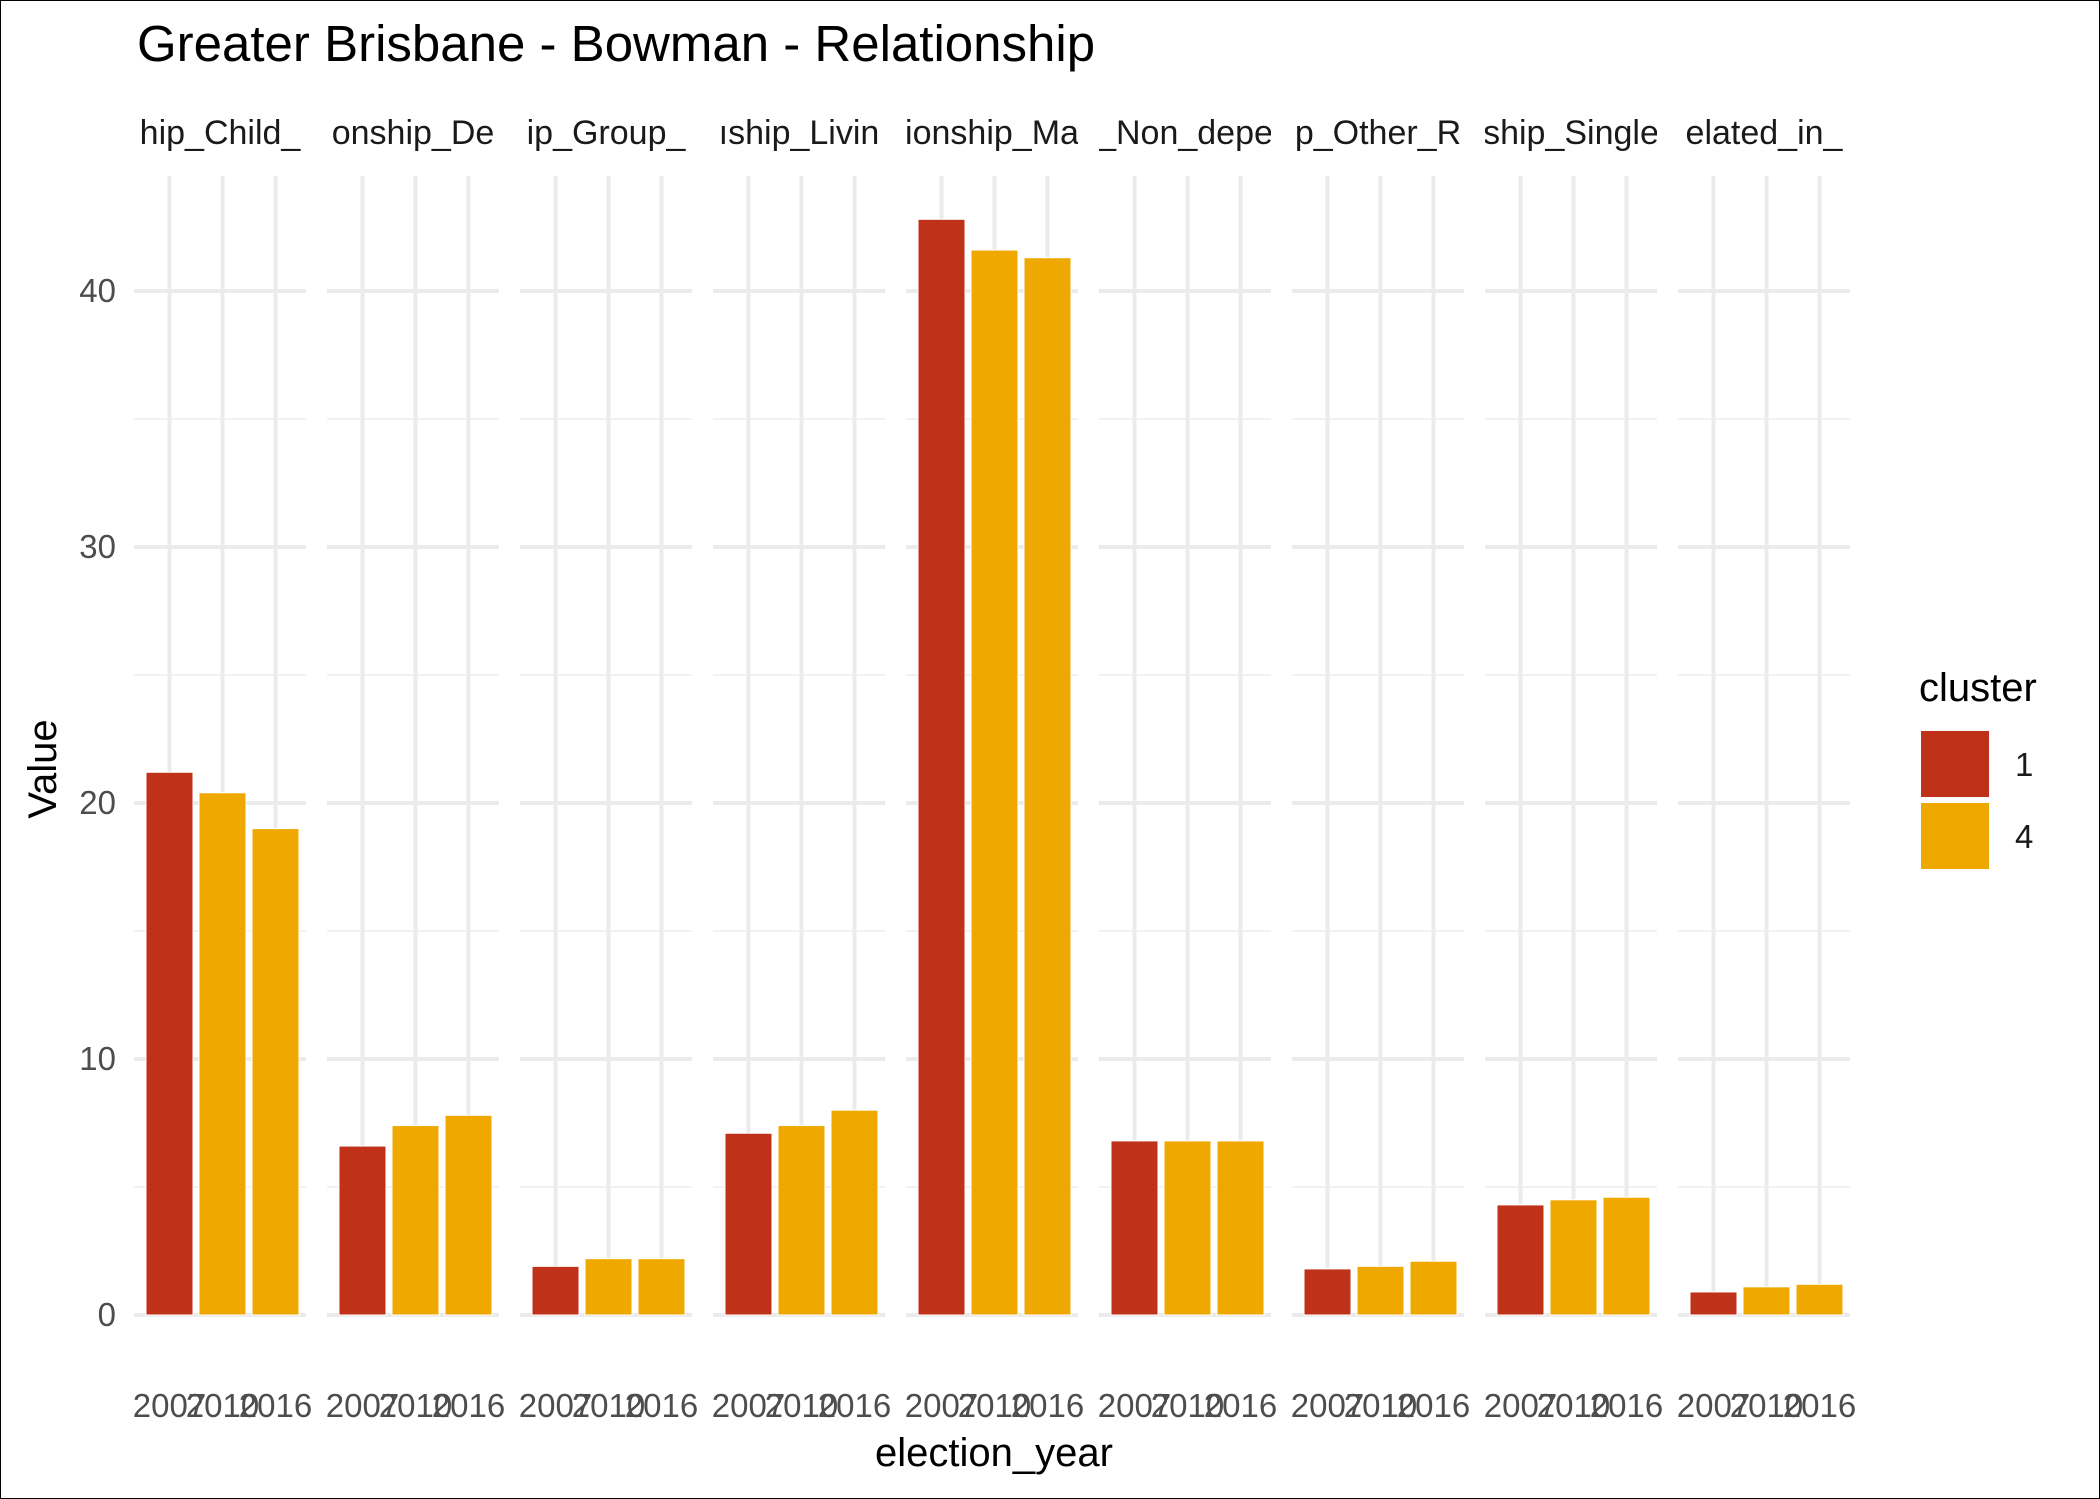 This screenshot has height=1499, width=2100. I want to click on facet-strip-label: ip_Group_, so click(607, 133).